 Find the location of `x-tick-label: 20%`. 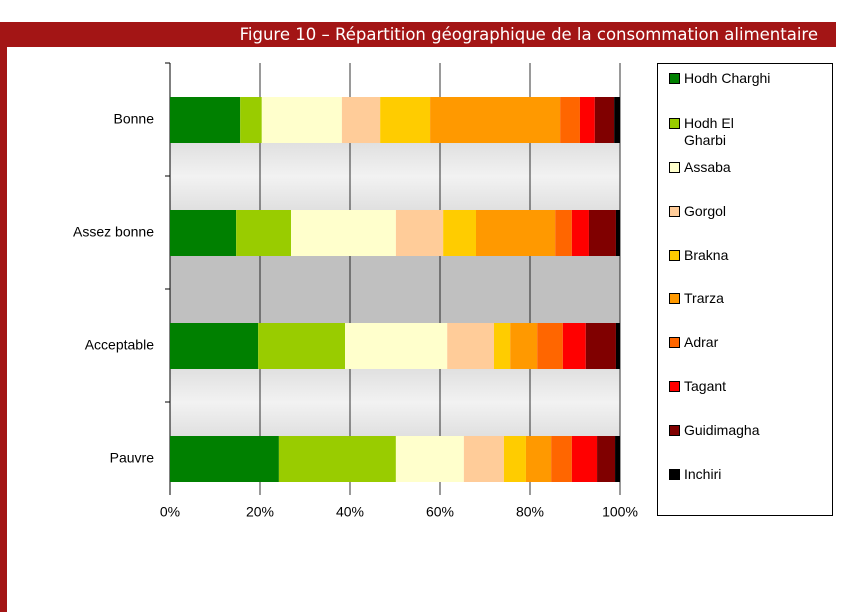

x-tick-label: 20% is located at coordinates (260, 512).